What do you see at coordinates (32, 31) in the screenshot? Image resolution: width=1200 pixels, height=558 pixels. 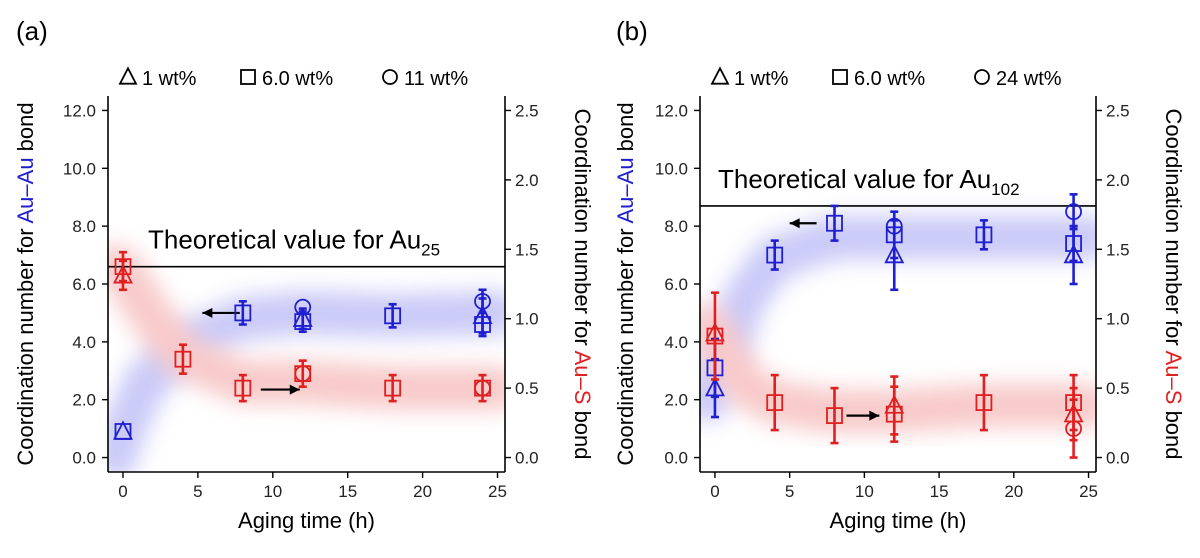 I see `panel-label: (a)` at bounding box center [32, 31].